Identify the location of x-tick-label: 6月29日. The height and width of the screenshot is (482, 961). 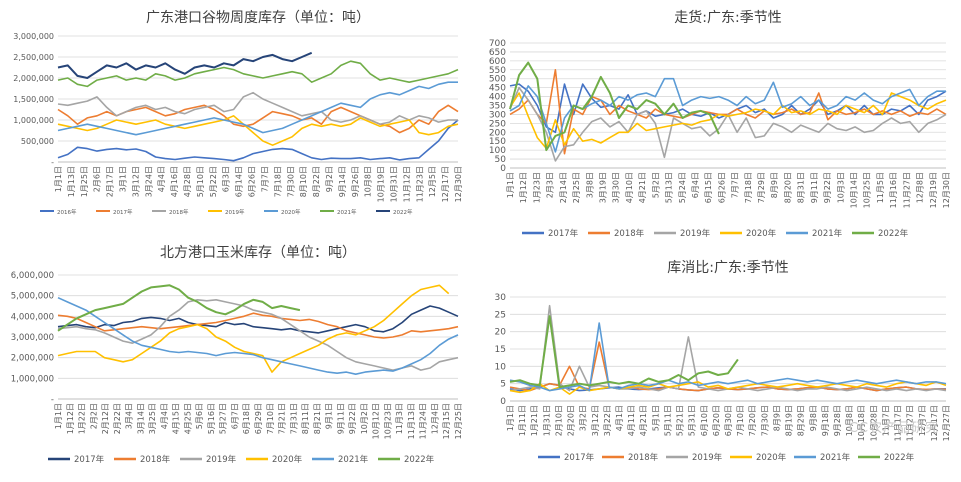
(258, 418).